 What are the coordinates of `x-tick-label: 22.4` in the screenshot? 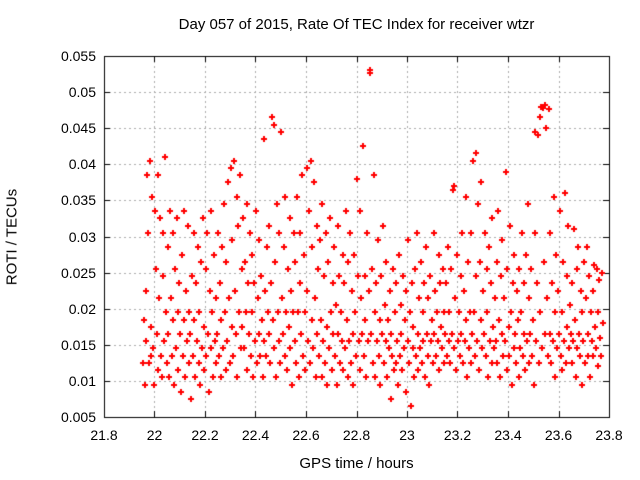 It's located at (255, 435).